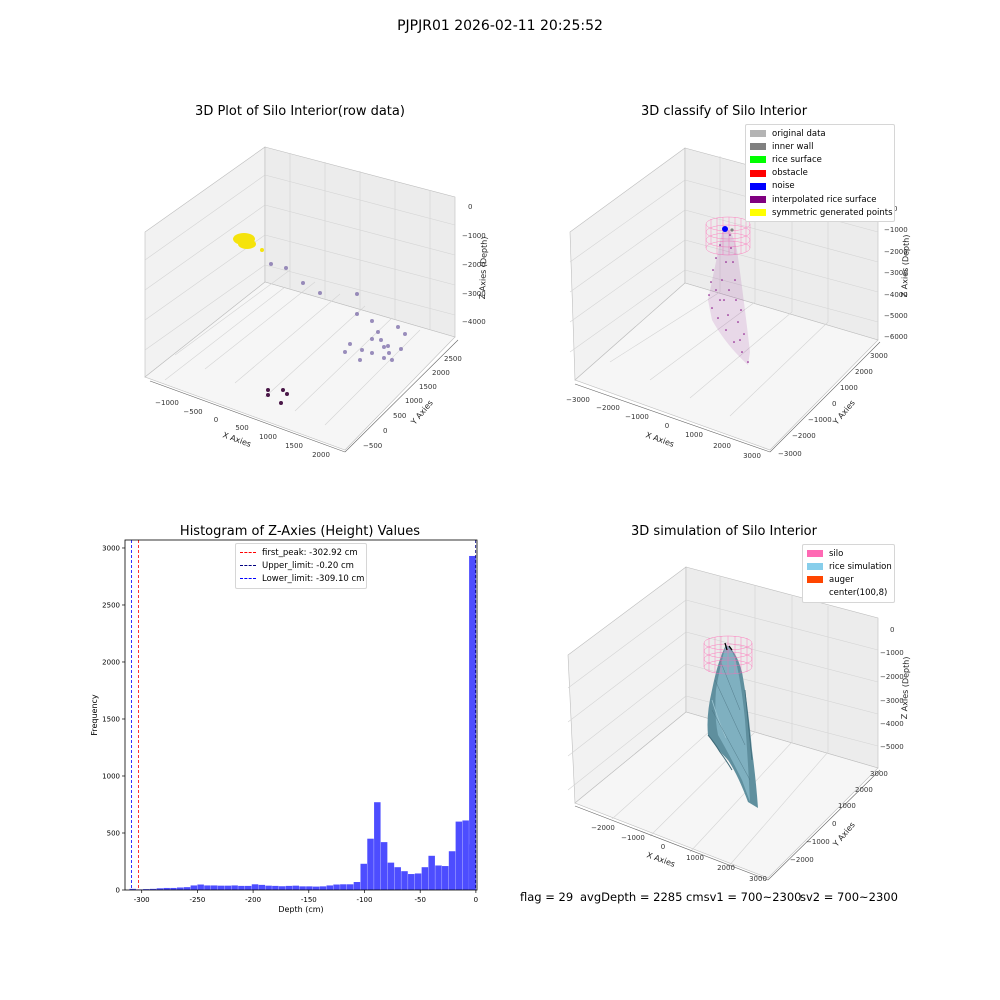 The height and width of the screenshot is (1000, 1000). What do you see at coordinates (848, 553) in the screenshot?
I see `legend-item: silo` at bounding box center [848, 553].